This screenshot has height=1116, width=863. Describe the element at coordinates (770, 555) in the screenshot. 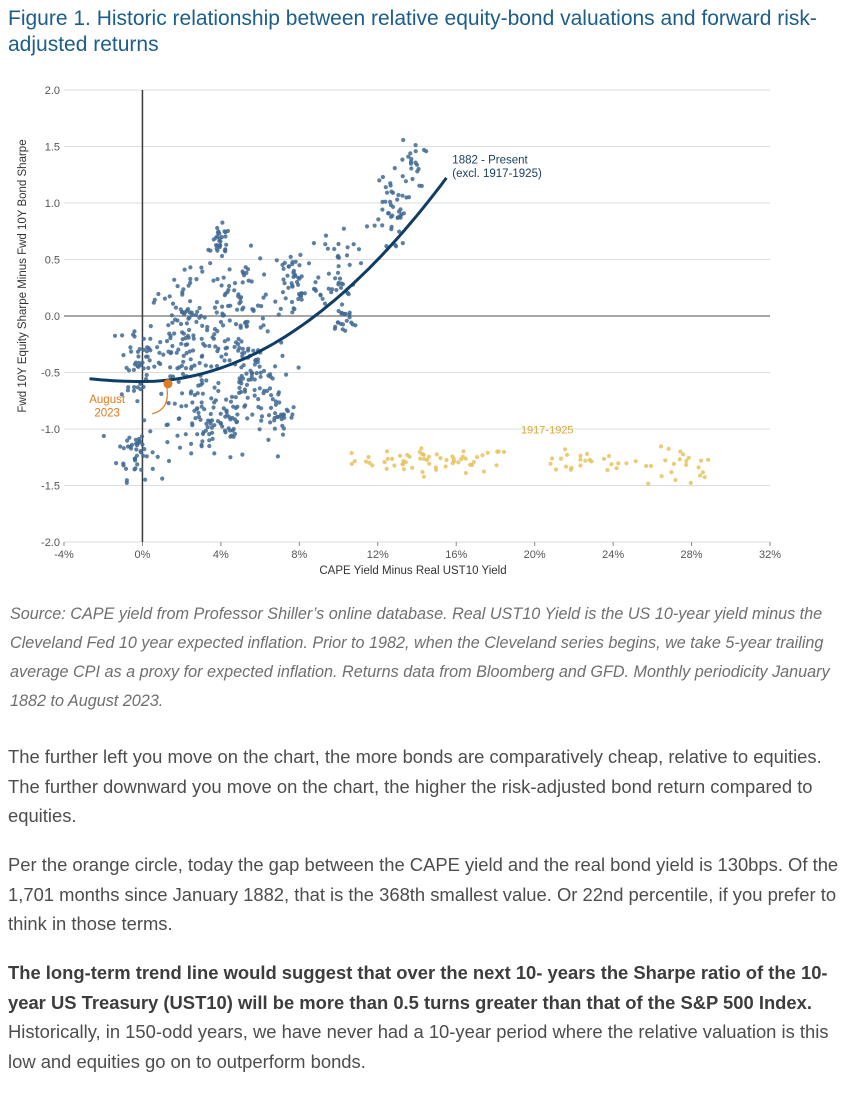

I see `x-tick-label: 32%` at that location.